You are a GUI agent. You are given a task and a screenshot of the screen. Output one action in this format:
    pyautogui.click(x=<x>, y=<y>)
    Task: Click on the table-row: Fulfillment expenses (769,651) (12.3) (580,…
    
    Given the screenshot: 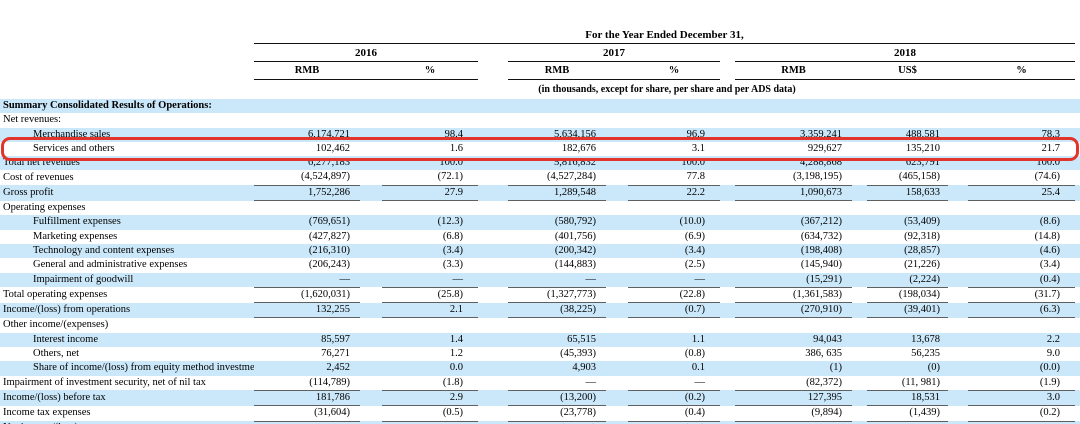 What is the action you would take?
    pyautogui.click(x=540, y=222)
    